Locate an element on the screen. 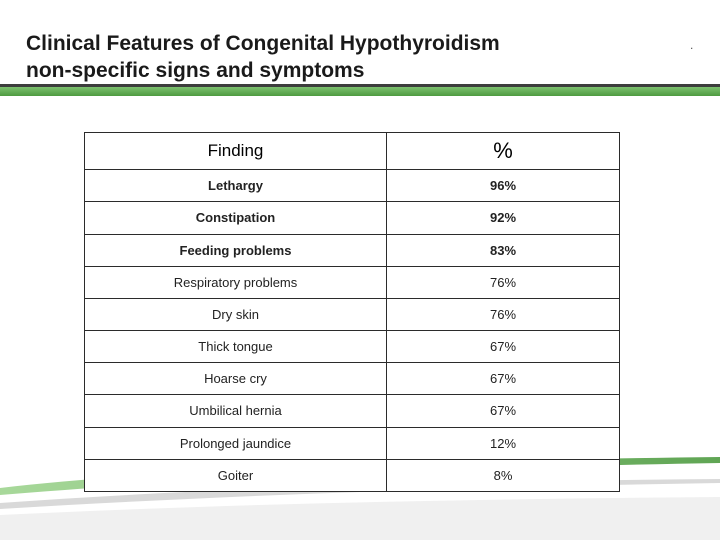 Image resolution: width=720 pixels, height=540 pixels. finding-cell: Goiter is located at coordinates (235, 475).